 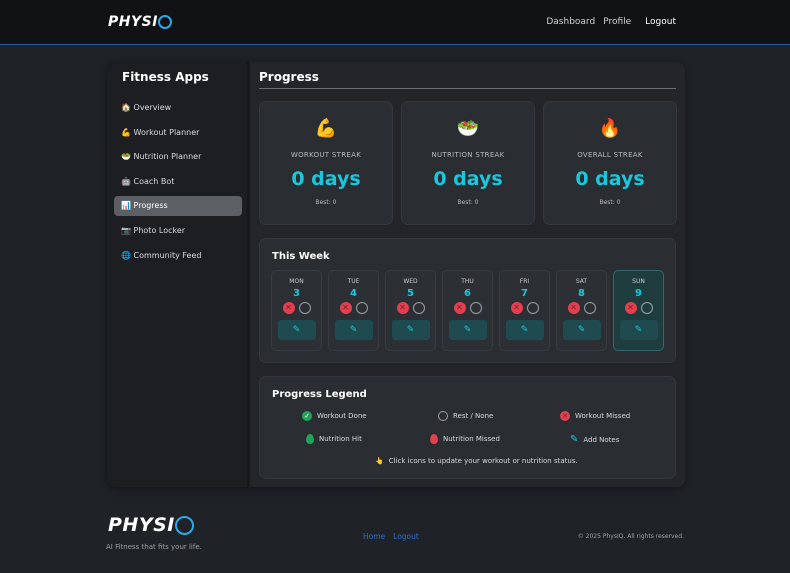 I want to click on day-name: SUN, so click(x=638, y=281).